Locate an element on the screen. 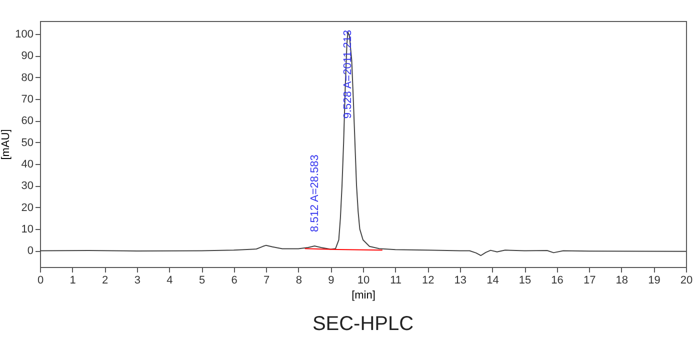 The image size is (700, 339). y-tick-label: 80 is located at coordinates (27, 78).